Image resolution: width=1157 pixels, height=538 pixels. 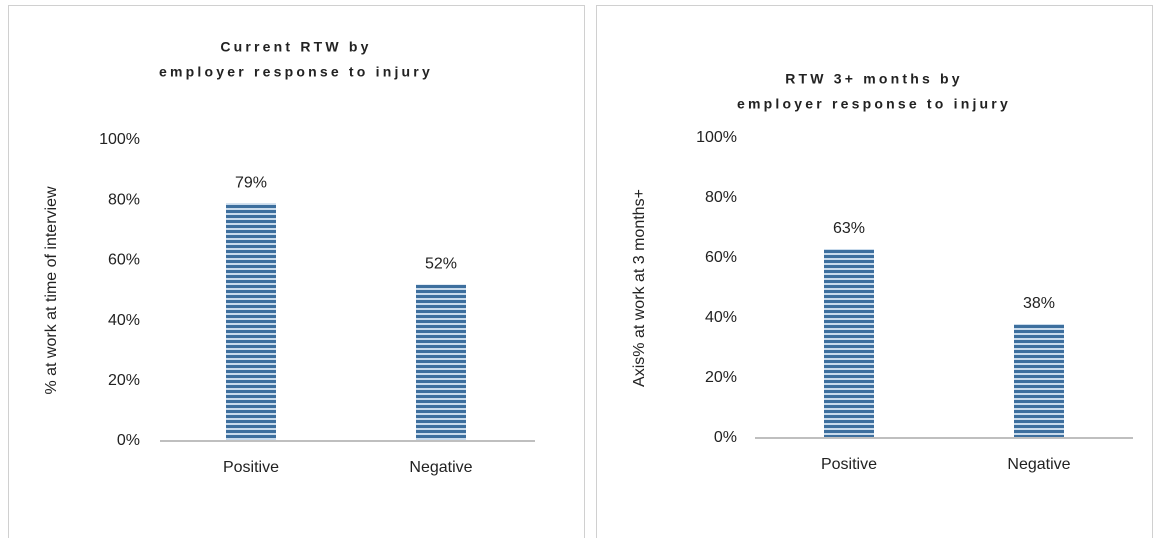 I want to click on y-axis-label: Axis% at work at 3 months+, so click(x=639, y=288).